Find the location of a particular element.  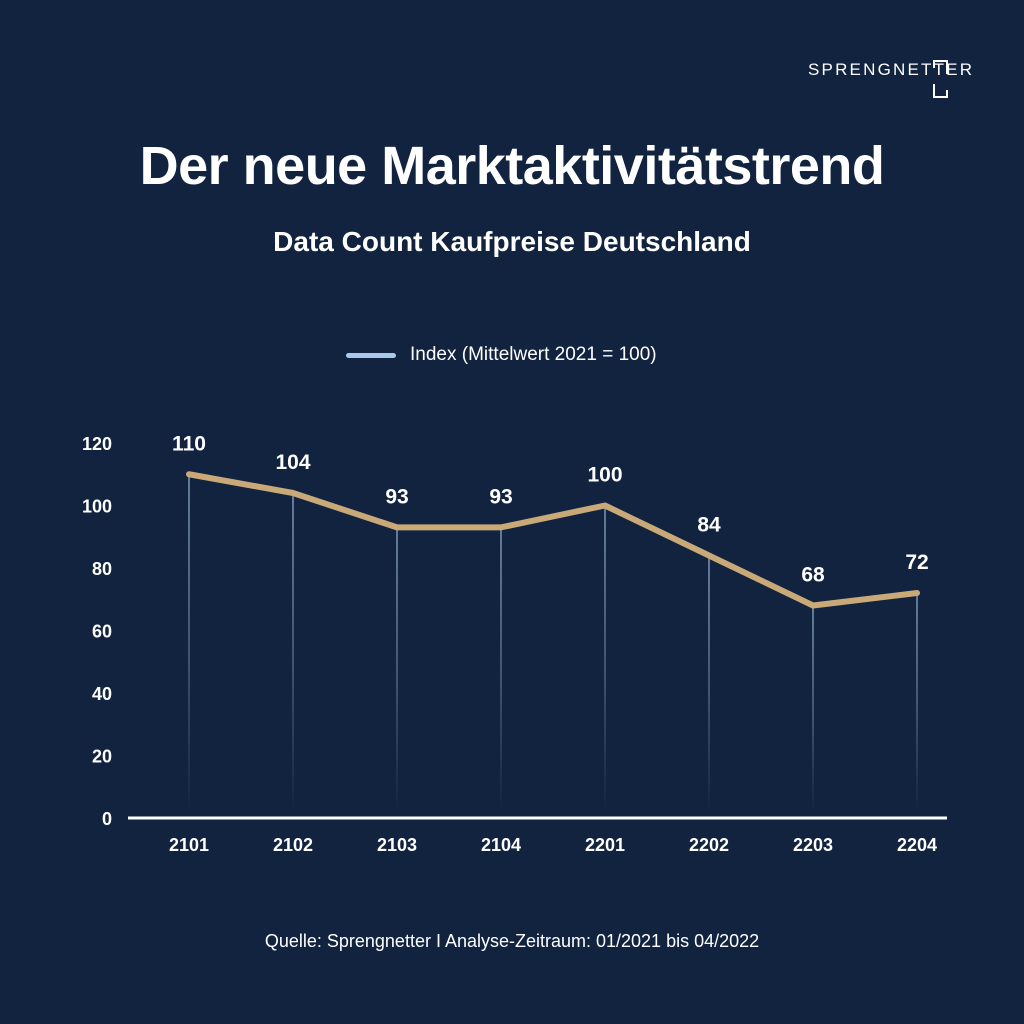

series-line-index is located at coordinates (553, 540).